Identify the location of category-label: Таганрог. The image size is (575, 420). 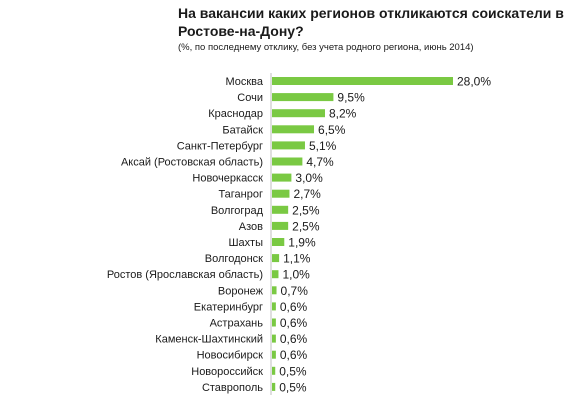
(240, 195).